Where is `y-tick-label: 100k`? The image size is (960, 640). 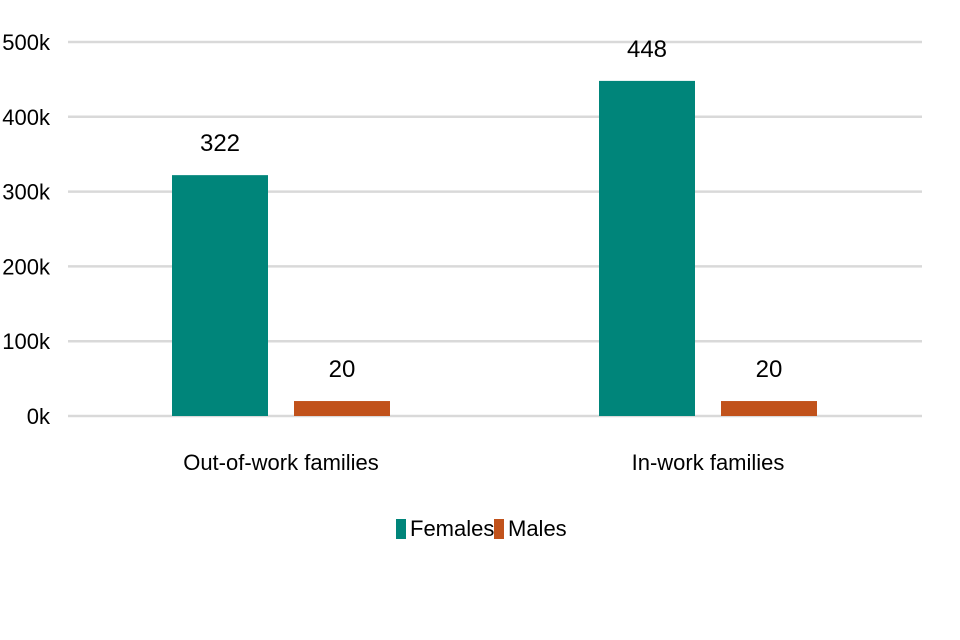
y-tick-label: 100k is located at coordinates (26, 341).